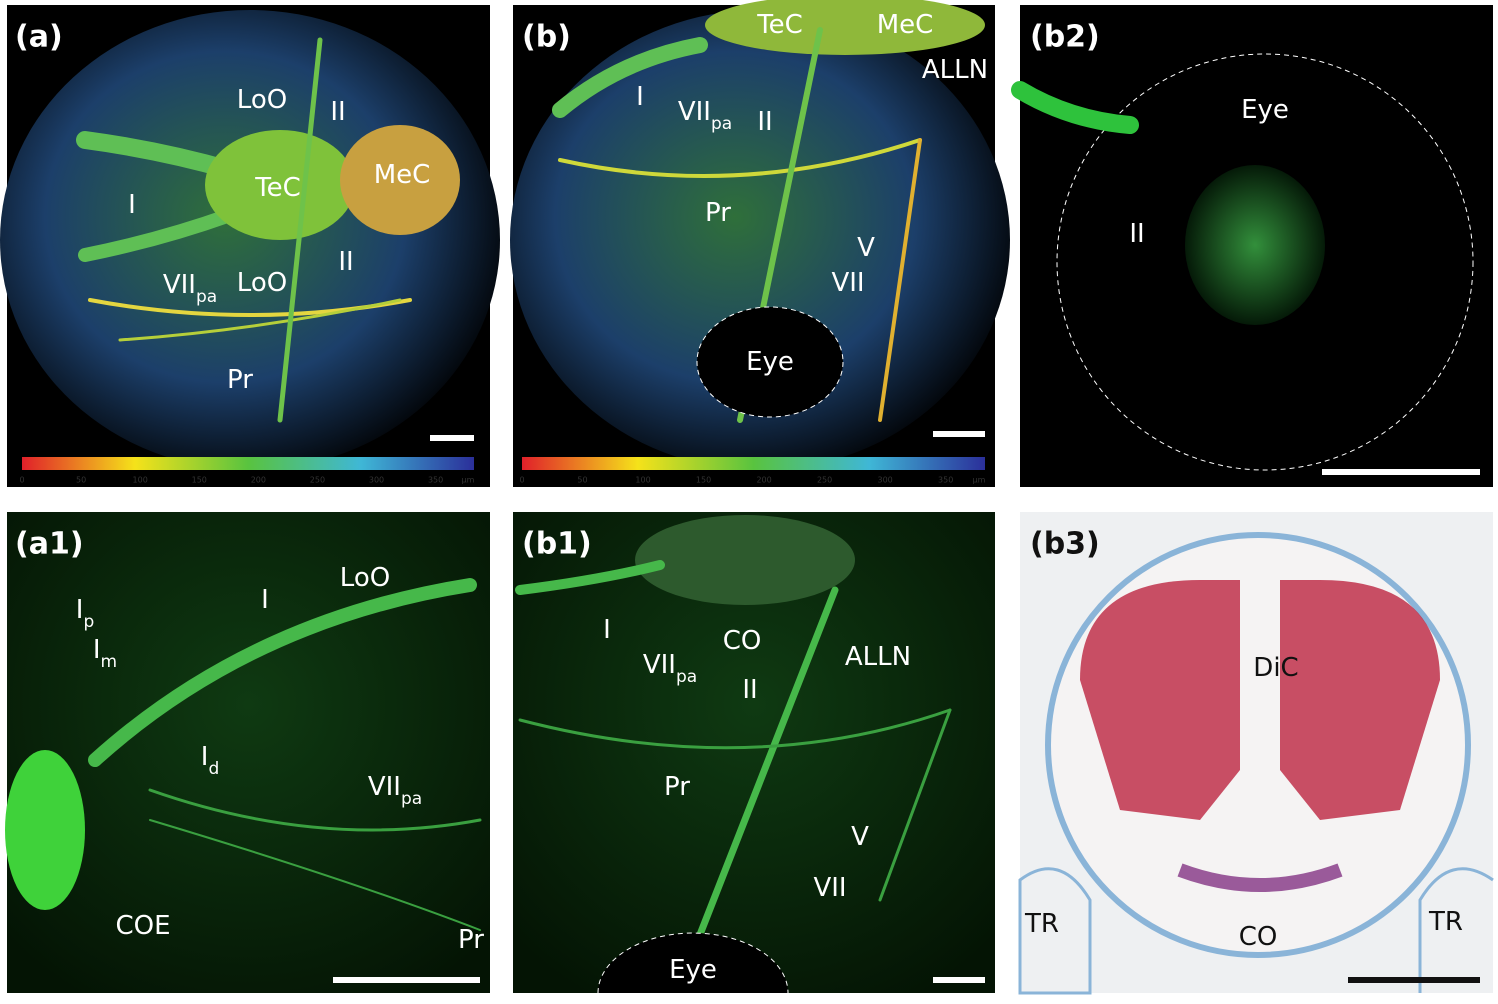 The height and width of the screenshot is (1004, 1498). I want to click on colorbar-tick-label: 100, so click(642, 480).